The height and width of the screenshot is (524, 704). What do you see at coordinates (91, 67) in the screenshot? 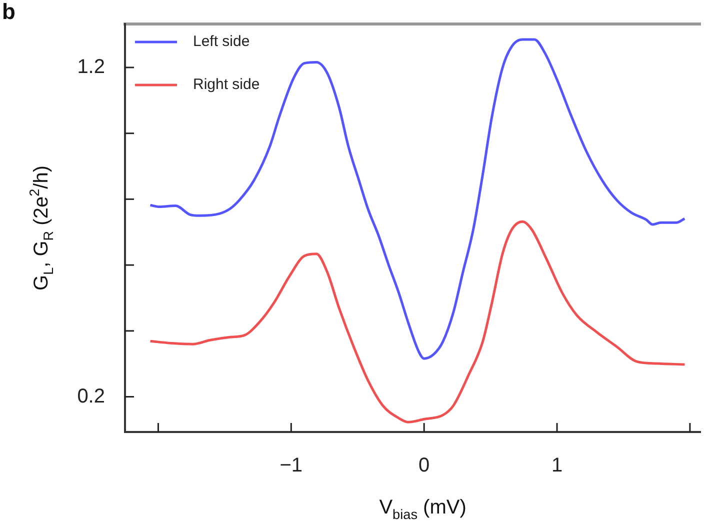
I see `y-tick-label: 1.2` at bounding box center [91, 67].